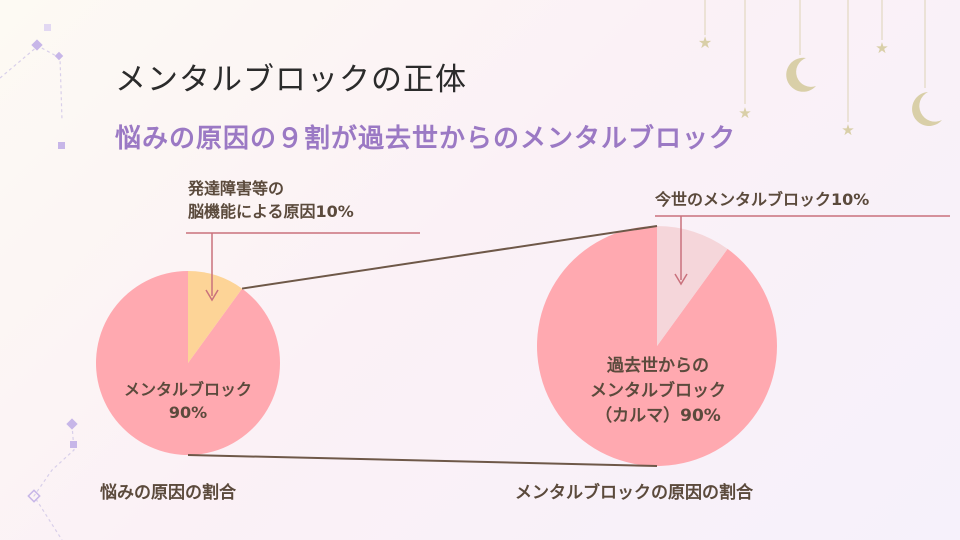 The image size is (960, 540). What do you see at coordinates (168, 493) in the screenshot?
I see `left-pie-caption: 悩みの原因の割合` at bounding box center [168, 493].